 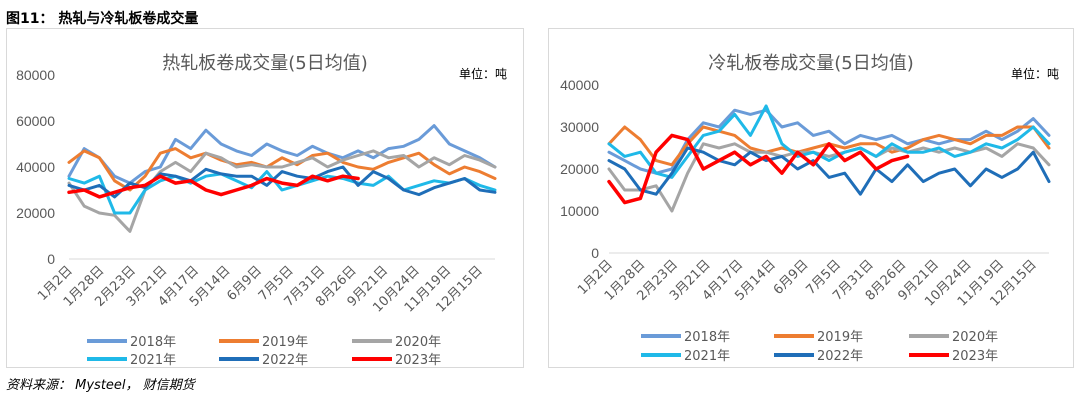 I want to click on source-note: 资料来源： Mysteel， 财信期货, so click(x=100, y=385).